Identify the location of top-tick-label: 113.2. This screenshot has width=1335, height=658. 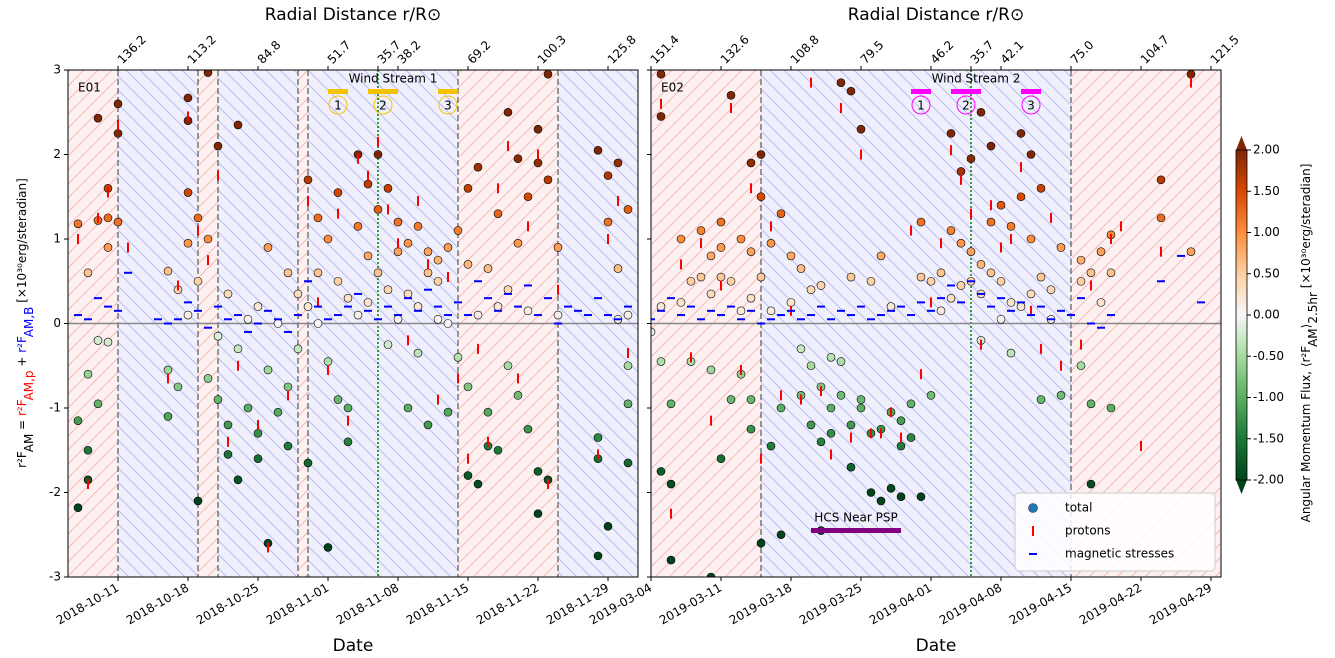
(202, 49).